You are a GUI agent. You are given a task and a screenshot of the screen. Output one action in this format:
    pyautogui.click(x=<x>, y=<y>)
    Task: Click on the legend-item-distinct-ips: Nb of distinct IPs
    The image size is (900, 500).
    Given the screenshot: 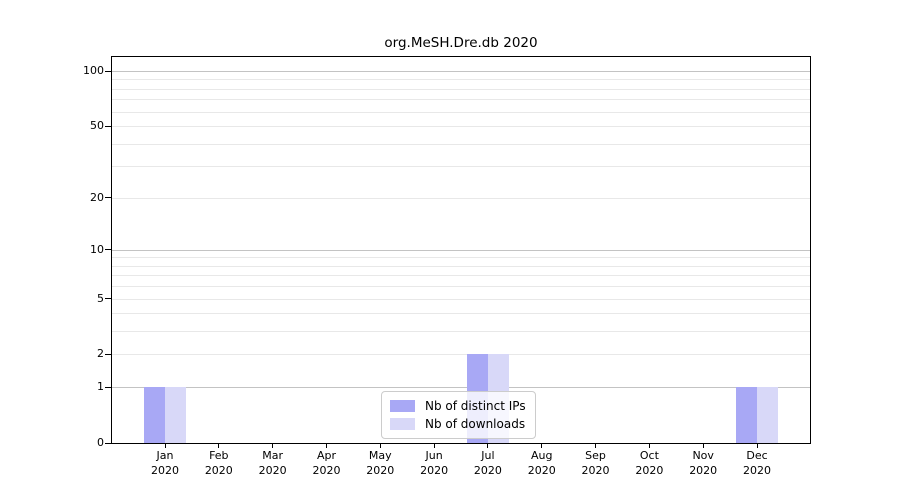 What is the action you would take?
    pyautogui.click(x=458, y=406)
    